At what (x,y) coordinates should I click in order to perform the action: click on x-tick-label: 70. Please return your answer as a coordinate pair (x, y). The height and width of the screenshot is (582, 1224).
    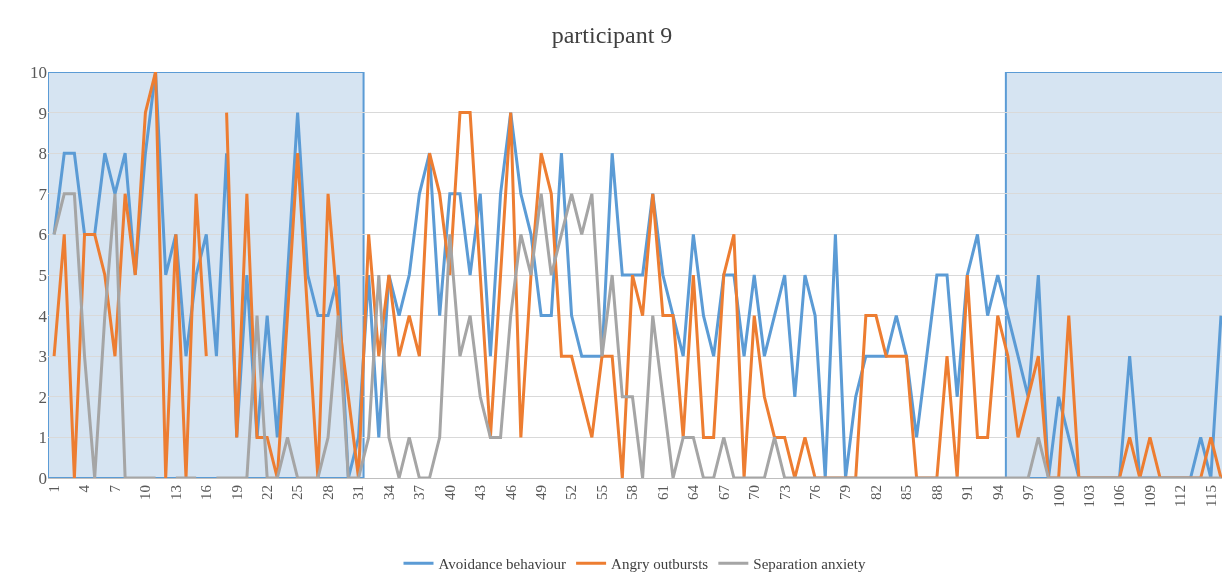
    Looking at the image, I should click on (754, 492).